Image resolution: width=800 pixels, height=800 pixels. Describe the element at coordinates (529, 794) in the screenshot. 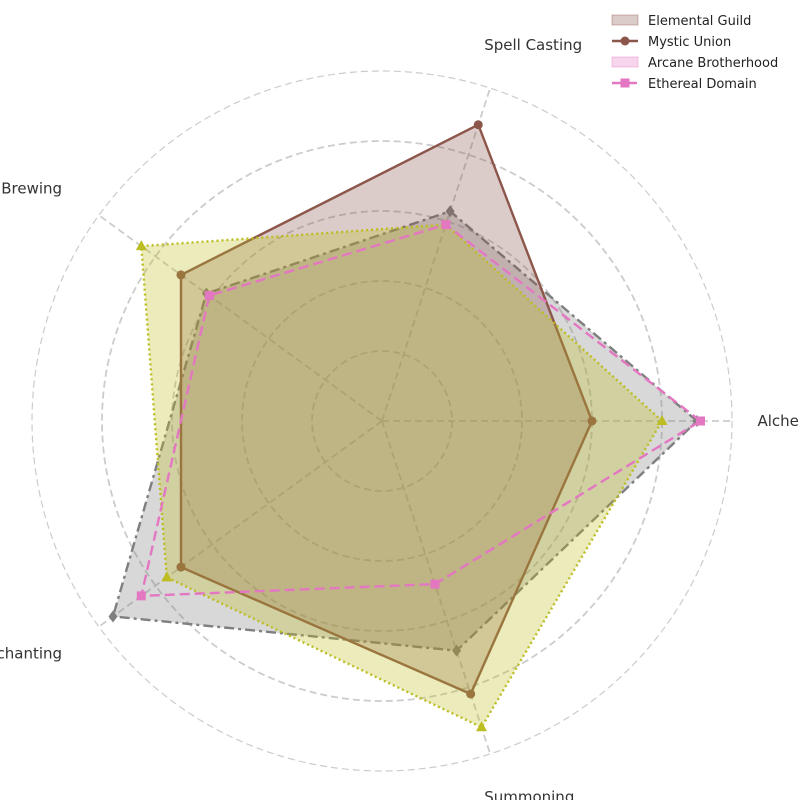

I see `axis-label: Summoning` at that location.